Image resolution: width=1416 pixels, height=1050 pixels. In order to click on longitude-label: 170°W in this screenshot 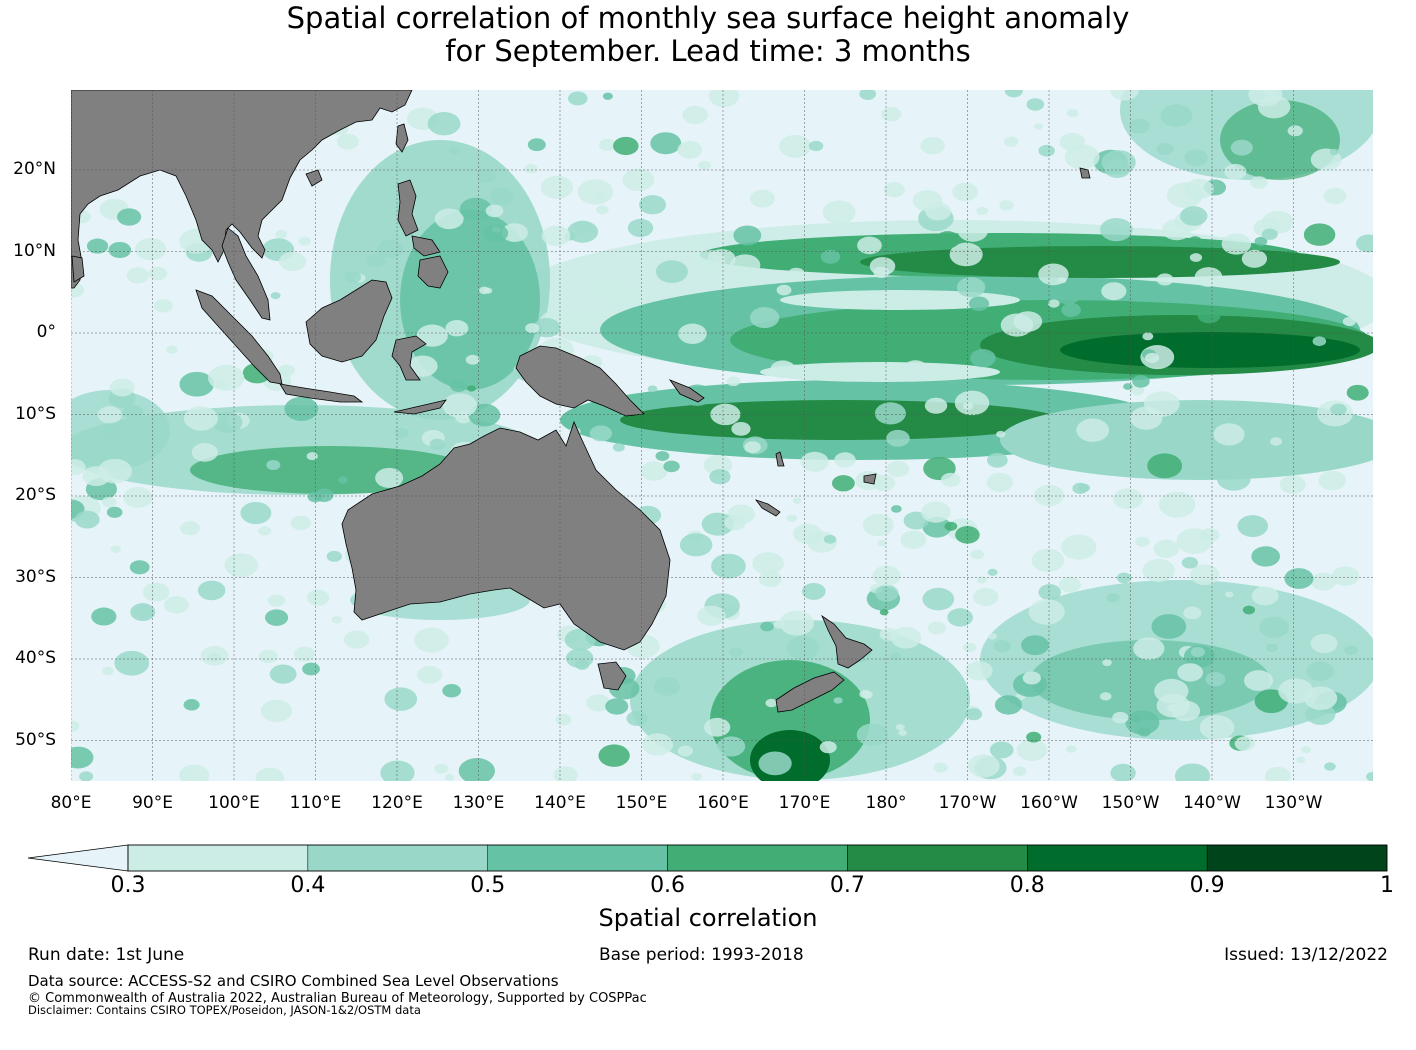, I will do `click(967, 803)`.